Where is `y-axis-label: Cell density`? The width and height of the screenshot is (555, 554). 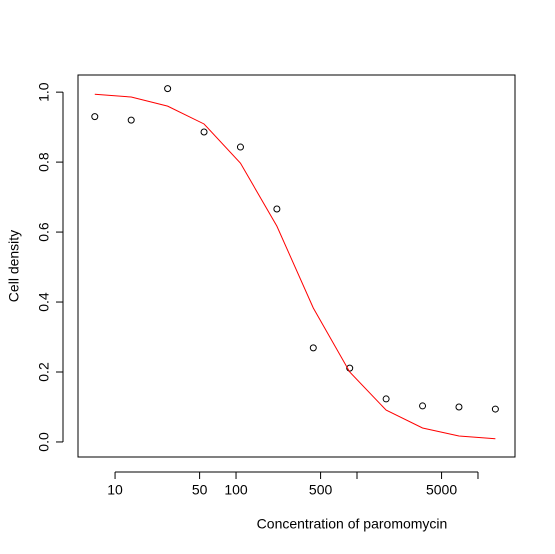
y-axis-label: Cell density is located at coordinates (14, 266).